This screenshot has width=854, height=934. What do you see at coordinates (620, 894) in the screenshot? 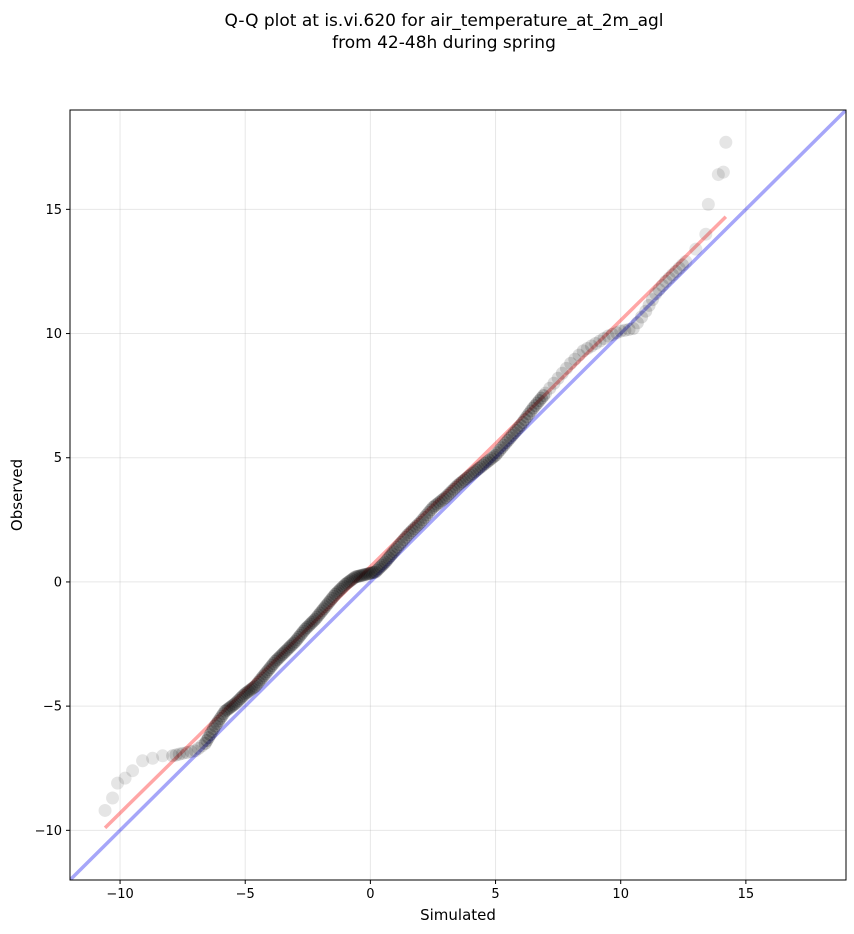
I see `x-tick-label: 10` at bounding box center [620, 894].